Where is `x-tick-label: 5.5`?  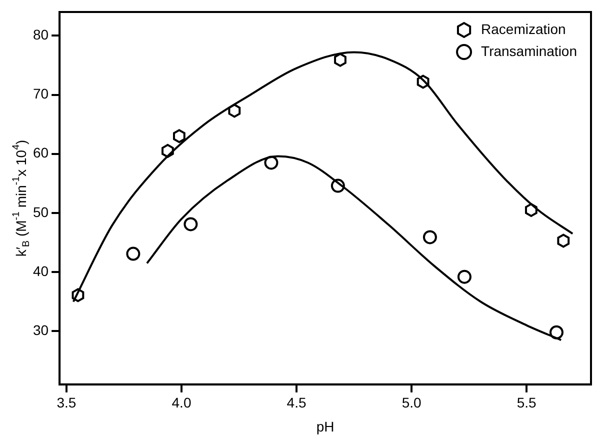 x-tick-label: 5.5 is located at coordinates (526, 402).